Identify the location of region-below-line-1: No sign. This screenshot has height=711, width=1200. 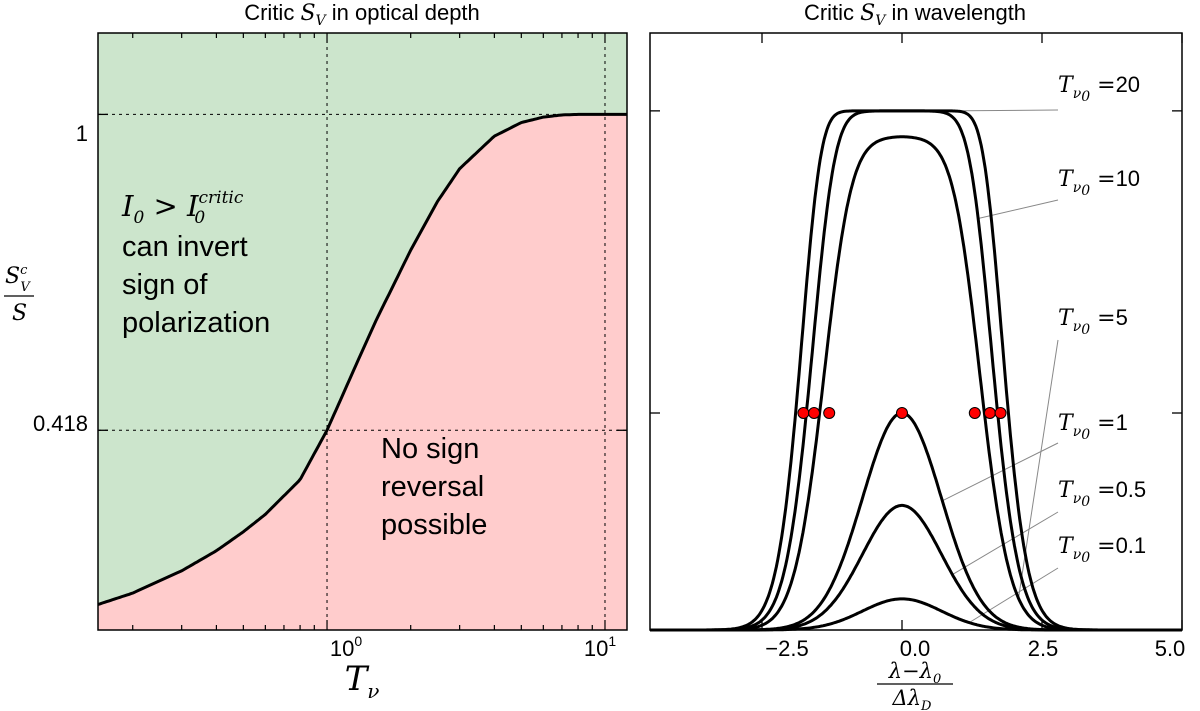
(430, 449).